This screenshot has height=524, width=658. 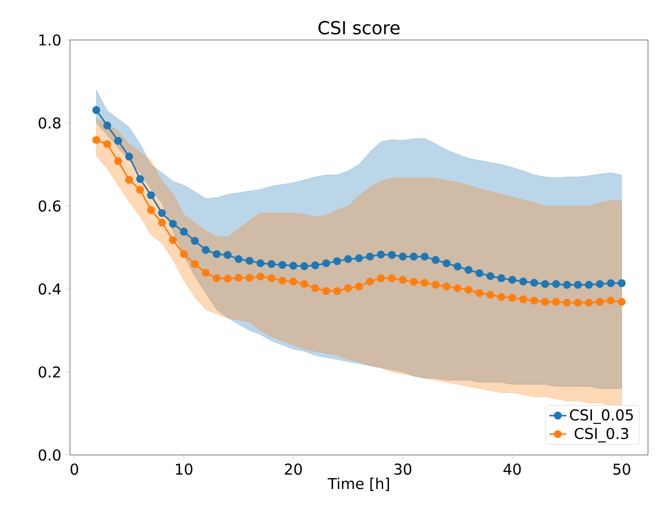 I want to click on y-tick-label: 1.0, so click(x=49, y=40).